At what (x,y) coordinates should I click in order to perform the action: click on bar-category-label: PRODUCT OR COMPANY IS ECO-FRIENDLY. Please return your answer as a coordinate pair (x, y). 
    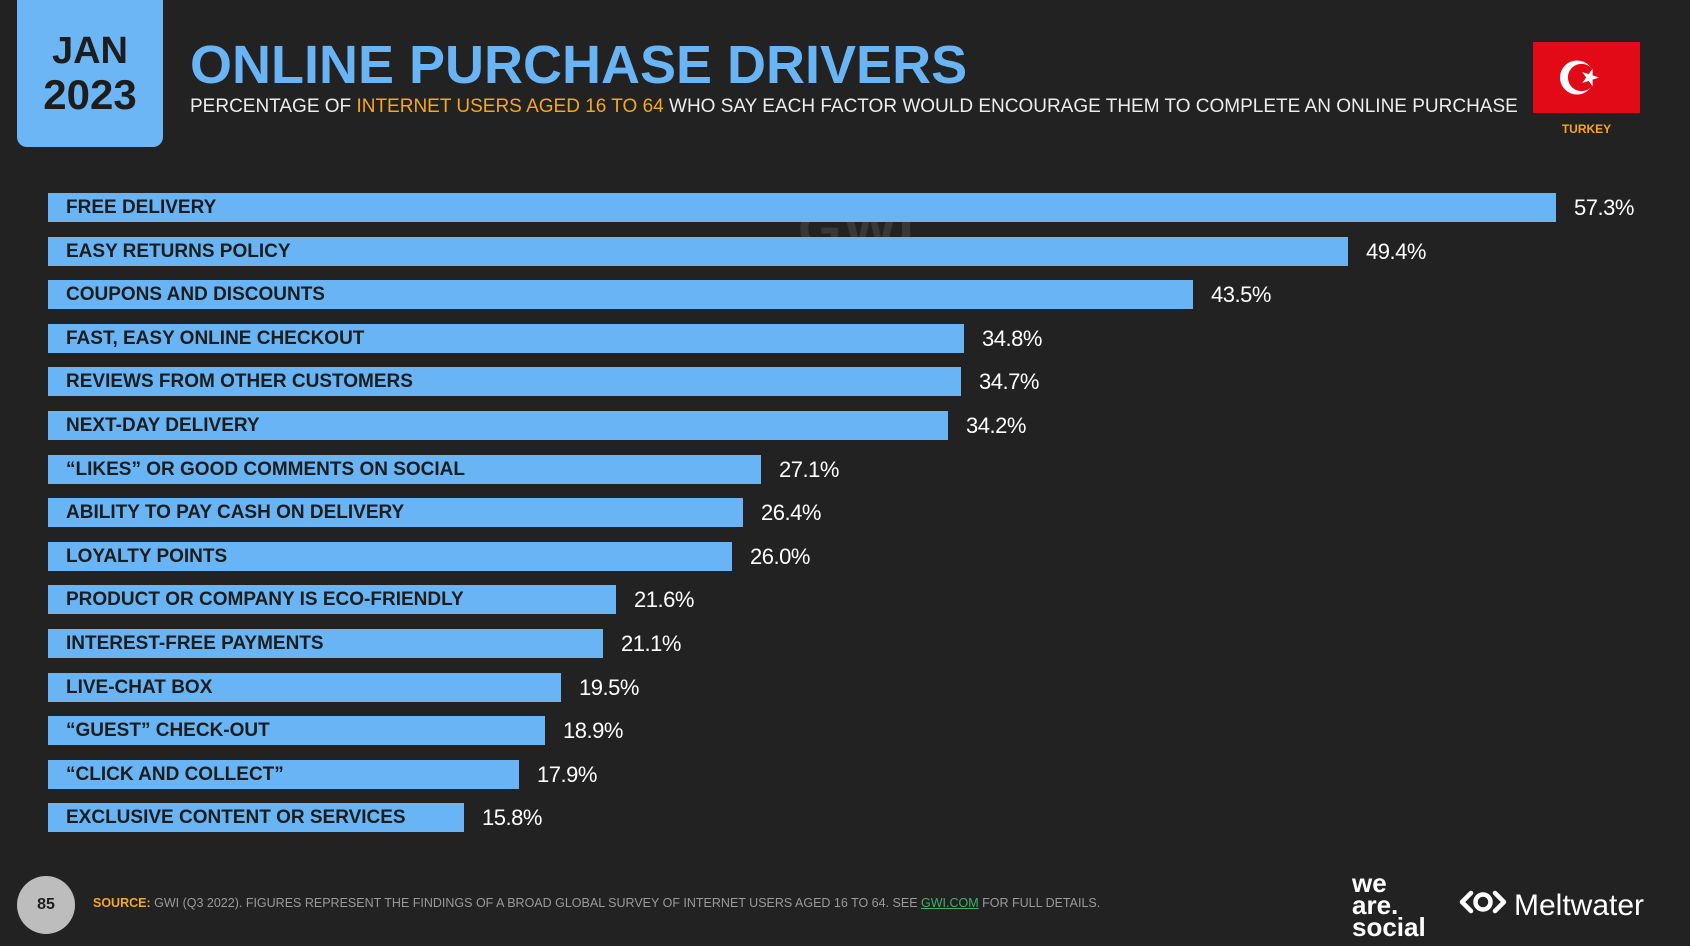
    Looking at the image, I should click on (265, 599).